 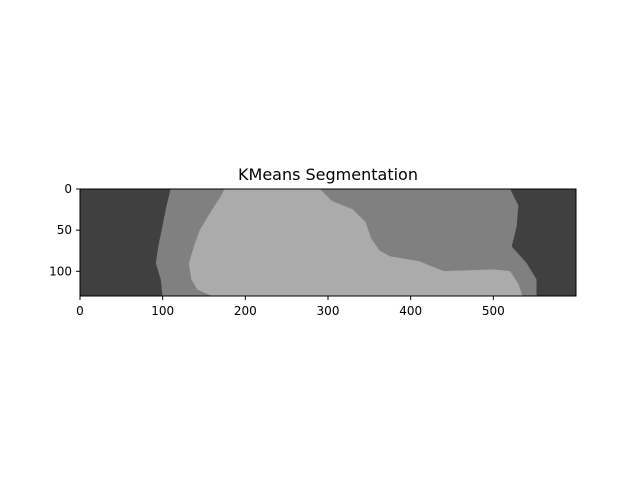 What do you see at coordinates (68, 189) in the screenshot?
I see `y-tick-label: 0` at bounding box center [68, 189].